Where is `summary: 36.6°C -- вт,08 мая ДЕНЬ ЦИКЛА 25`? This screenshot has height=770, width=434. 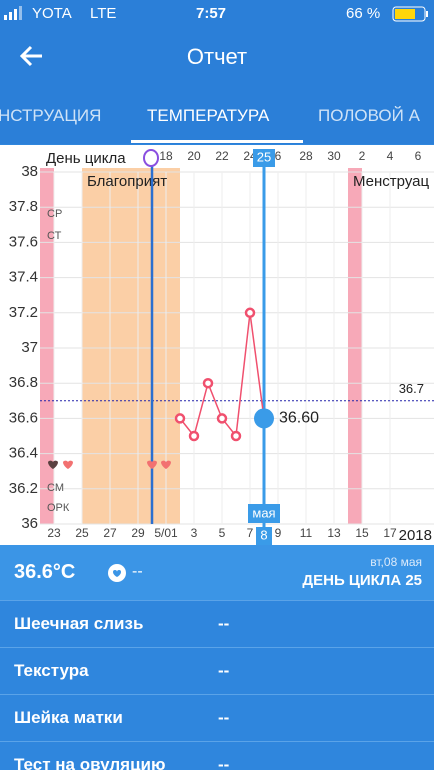
summary: 36.6°C -- вт,08 мая ДЕНЬ ЦИКЛА 25 is located at coordinates (217, 573).